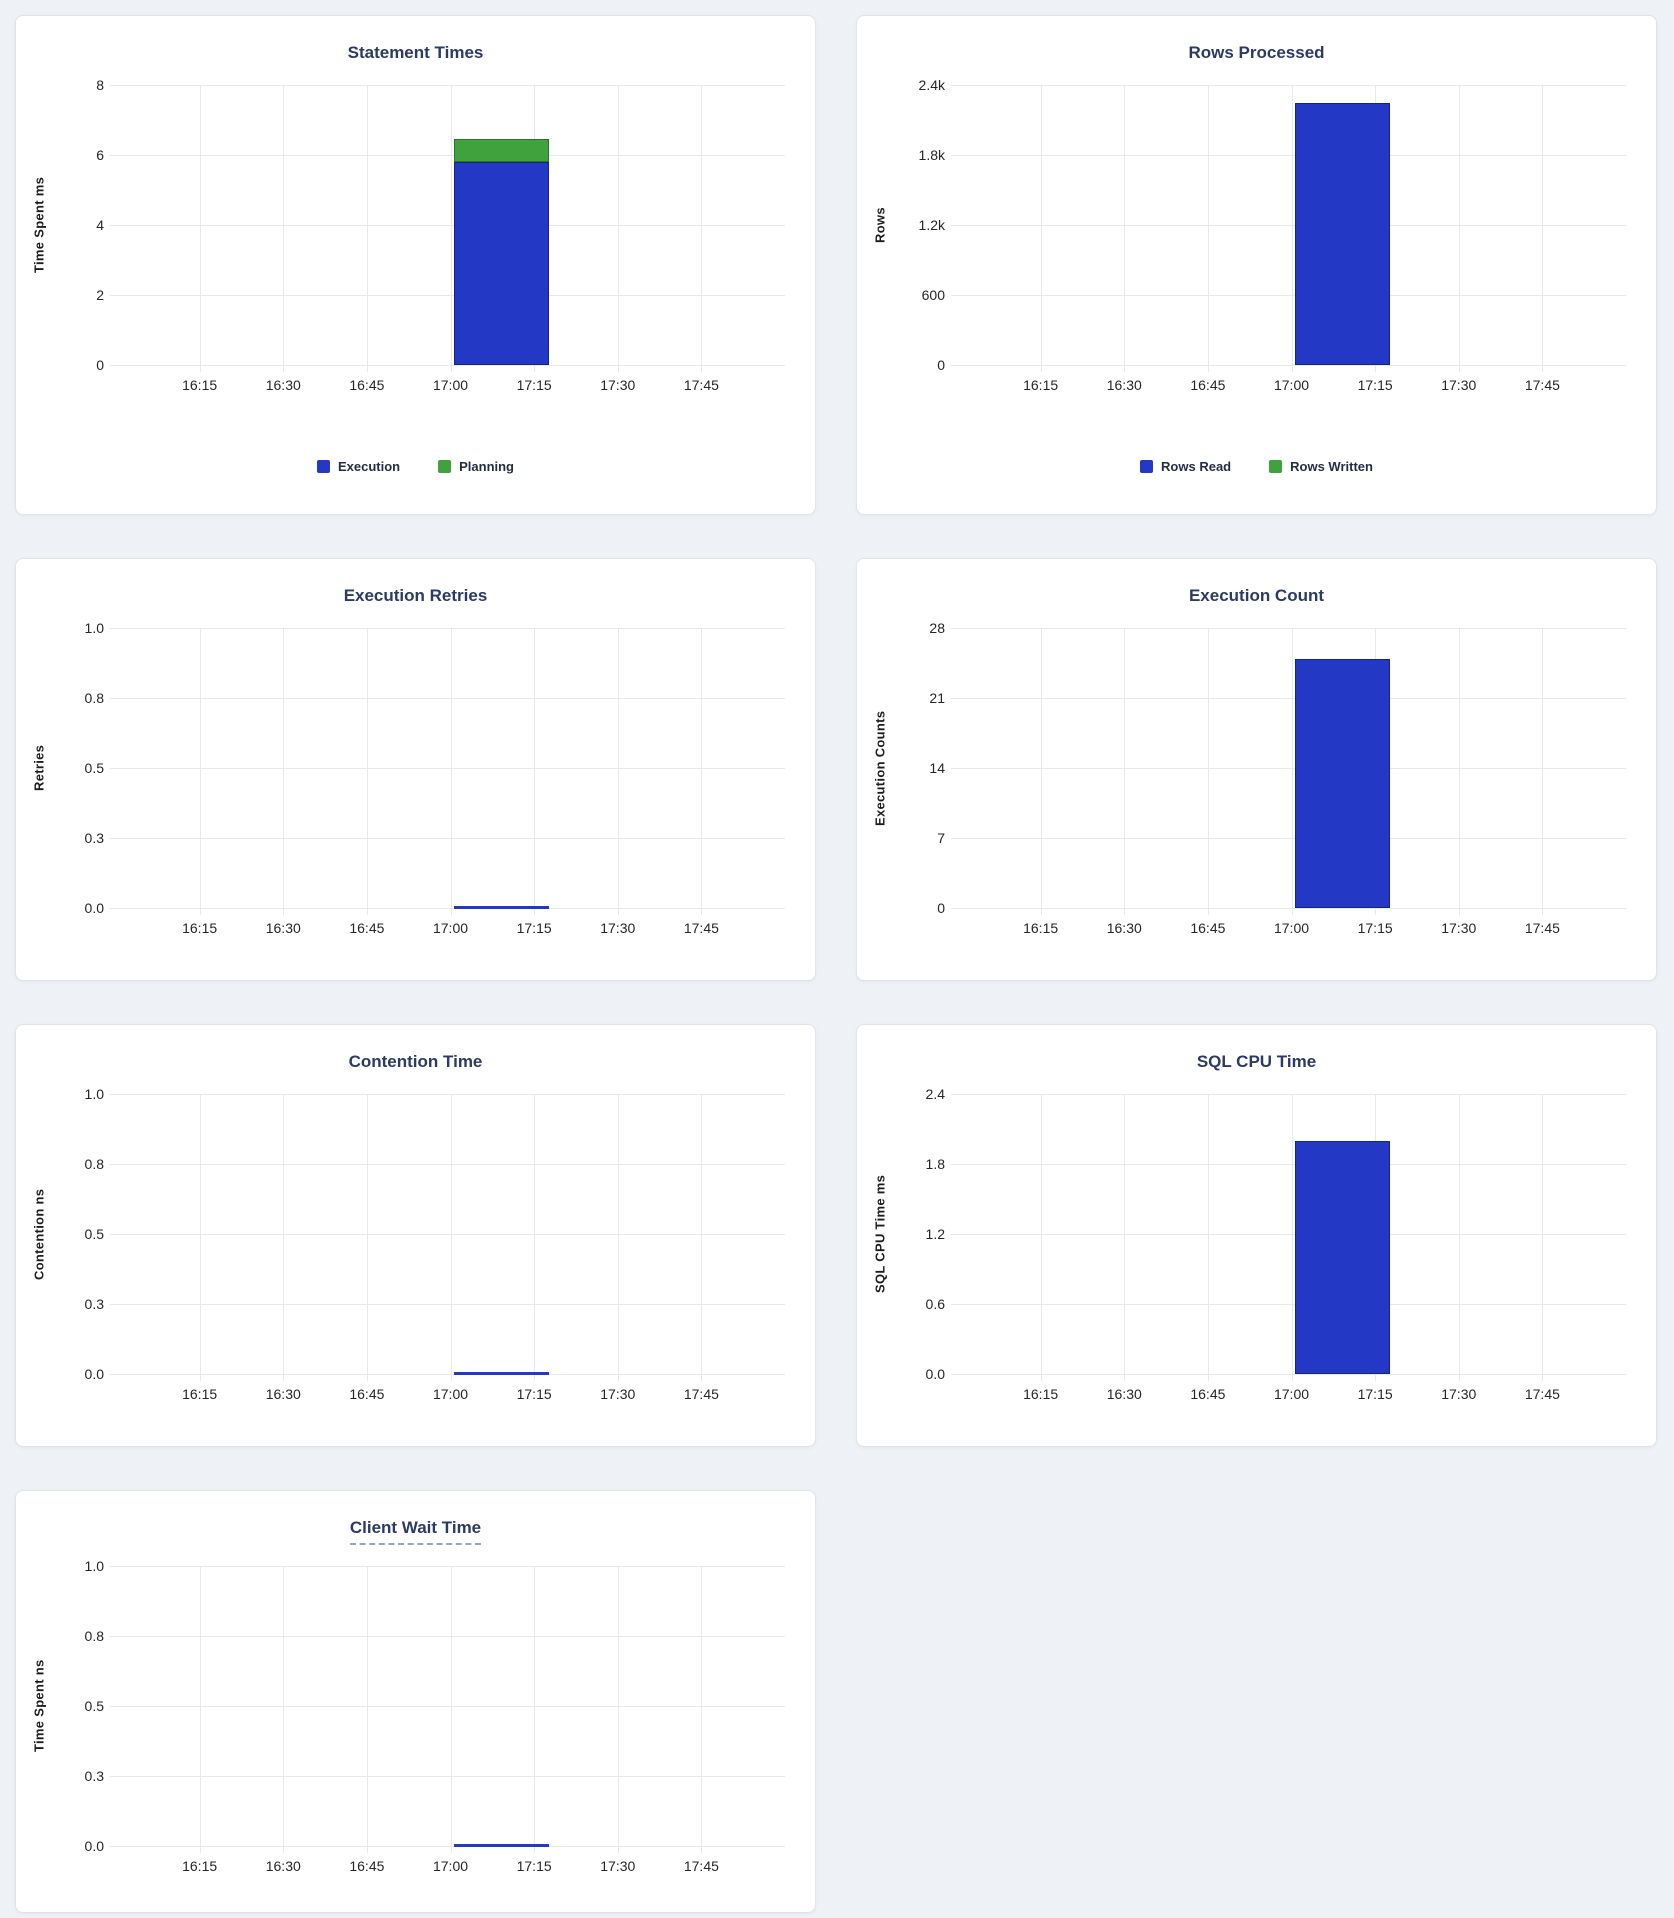  Describe the element at coordinates (94, 1094) in the screenshot. I see `y-tick-label: 1.0` at that location.